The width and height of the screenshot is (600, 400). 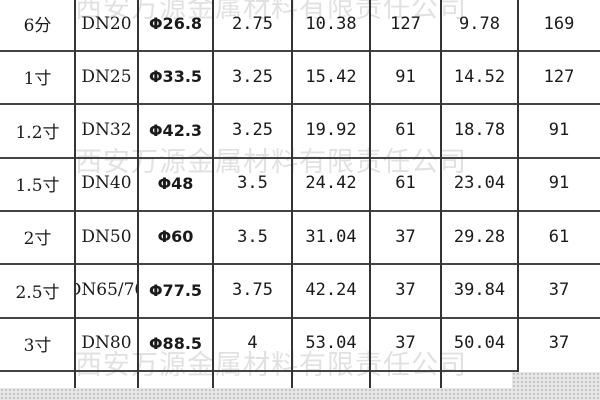 What do you see at coordinates (252, 23) in the screenshot?
I see `cell-wall-thickness: 2.75` at bounding box center [252, 23].